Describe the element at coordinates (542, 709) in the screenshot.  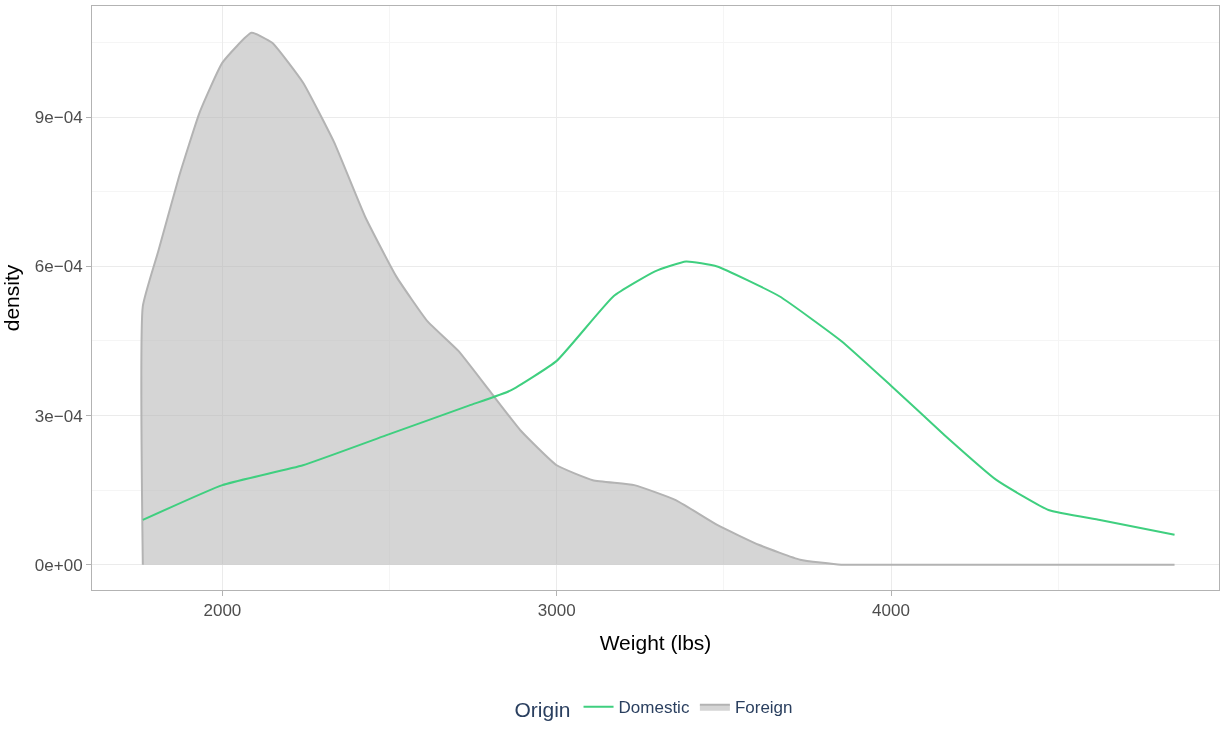
I see `legend-title: Origin` at that location.